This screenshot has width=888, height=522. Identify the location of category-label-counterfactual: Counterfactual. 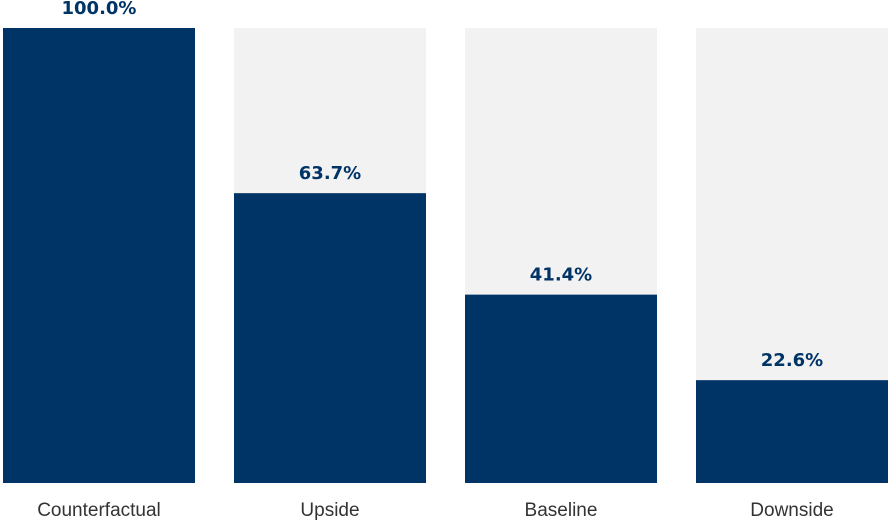
(99, 510).